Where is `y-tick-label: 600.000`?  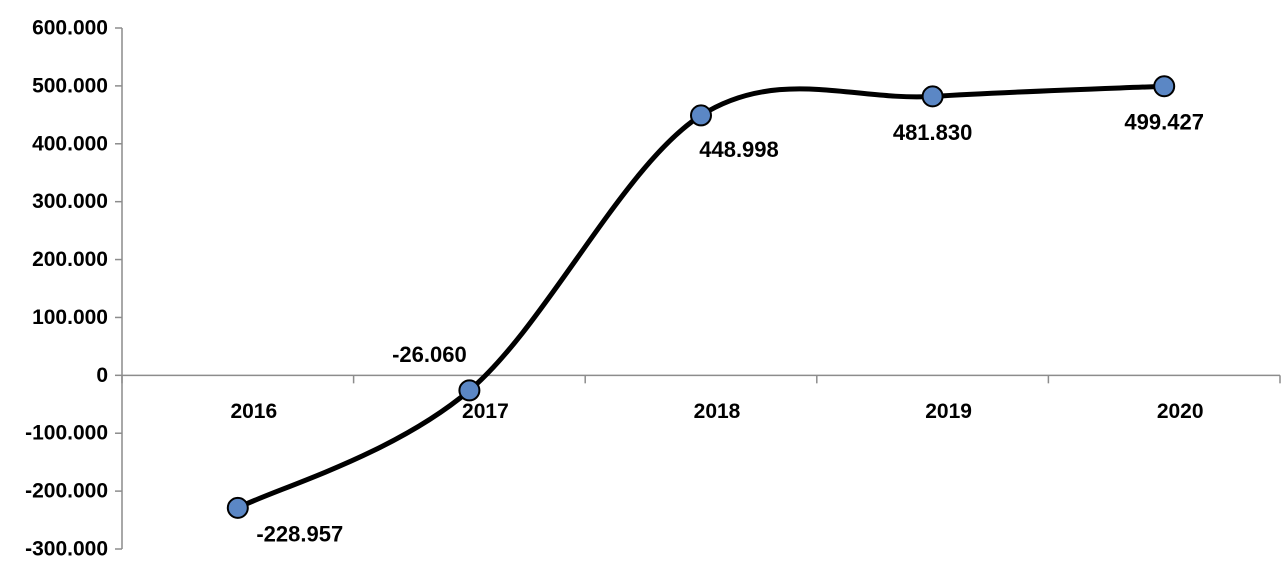 y-tick-label: 600.000 is located at coordinates (70, 28).